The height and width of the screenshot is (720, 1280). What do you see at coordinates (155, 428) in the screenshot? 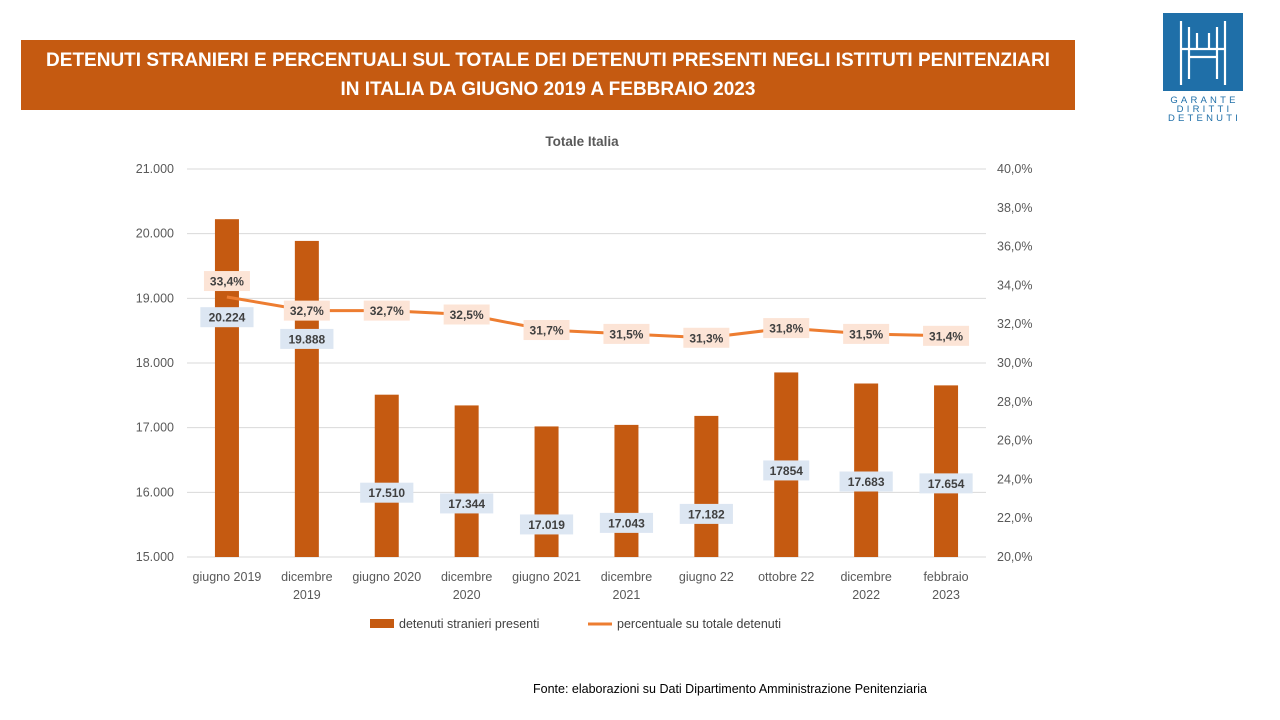
I see `left-tick-label: 17.000` at bounding box center [155, 428].